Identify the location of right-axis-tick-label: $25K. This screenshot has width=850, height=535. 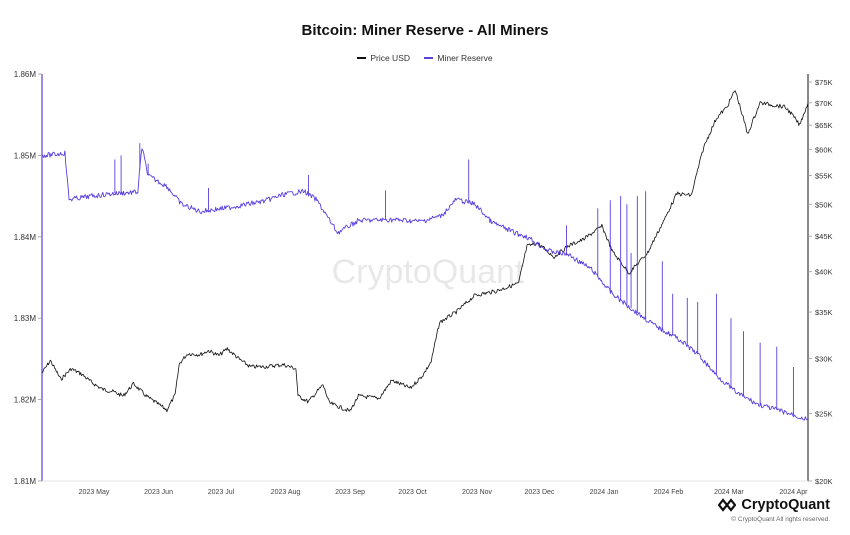
(824, 414).